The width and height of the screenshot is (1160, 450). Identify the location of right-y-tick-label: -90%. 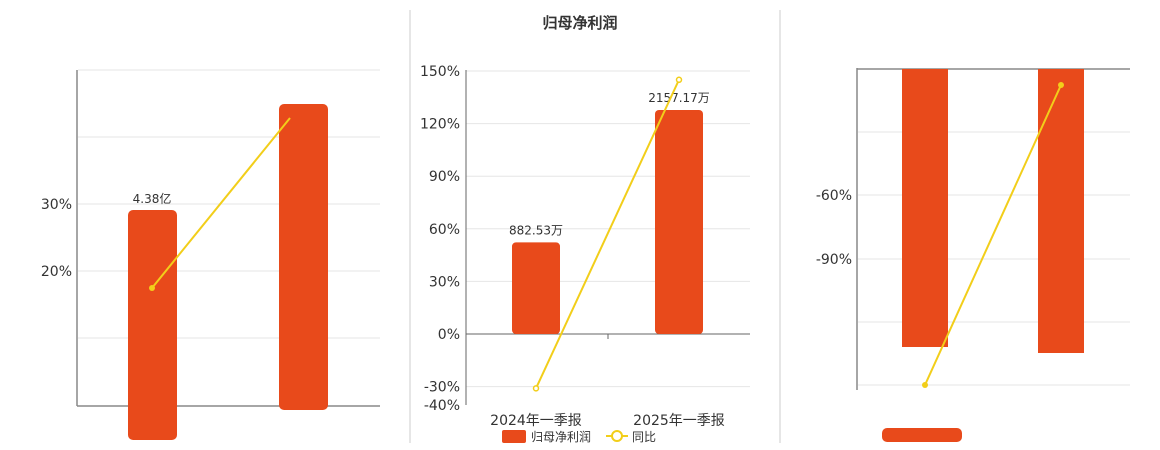
(834, 260).